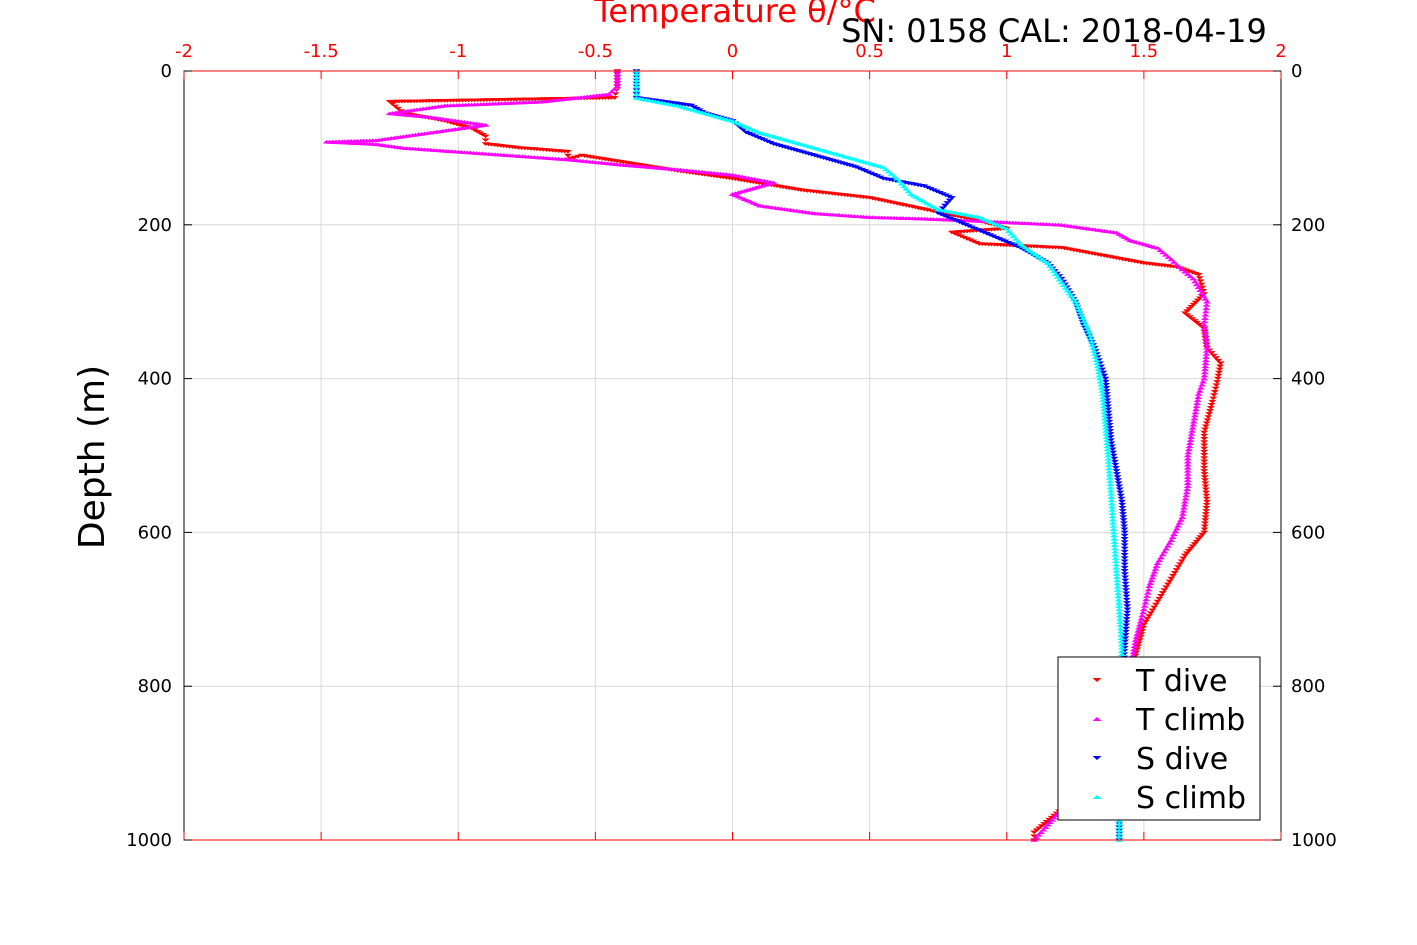  Describe the element at coordinates (1182, 759) in the screenshot. I see `legend-label: S dive` at that location.